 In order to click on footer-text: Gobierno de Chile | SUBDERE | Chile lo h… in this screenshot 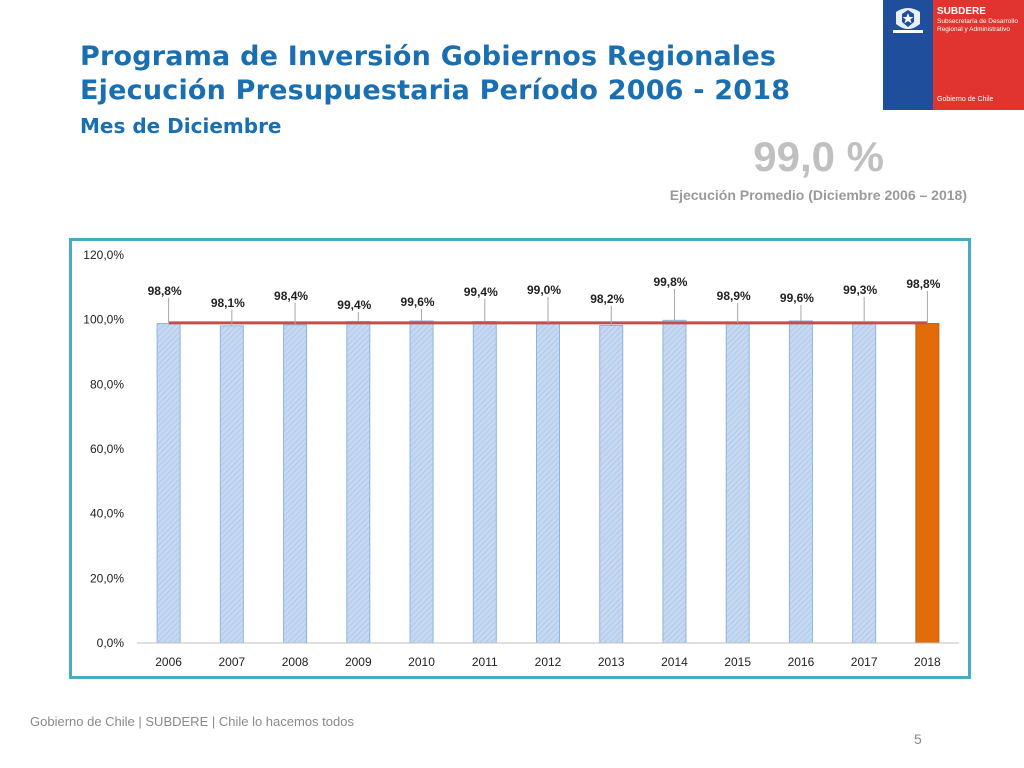, I will do `click(192, 721)`.